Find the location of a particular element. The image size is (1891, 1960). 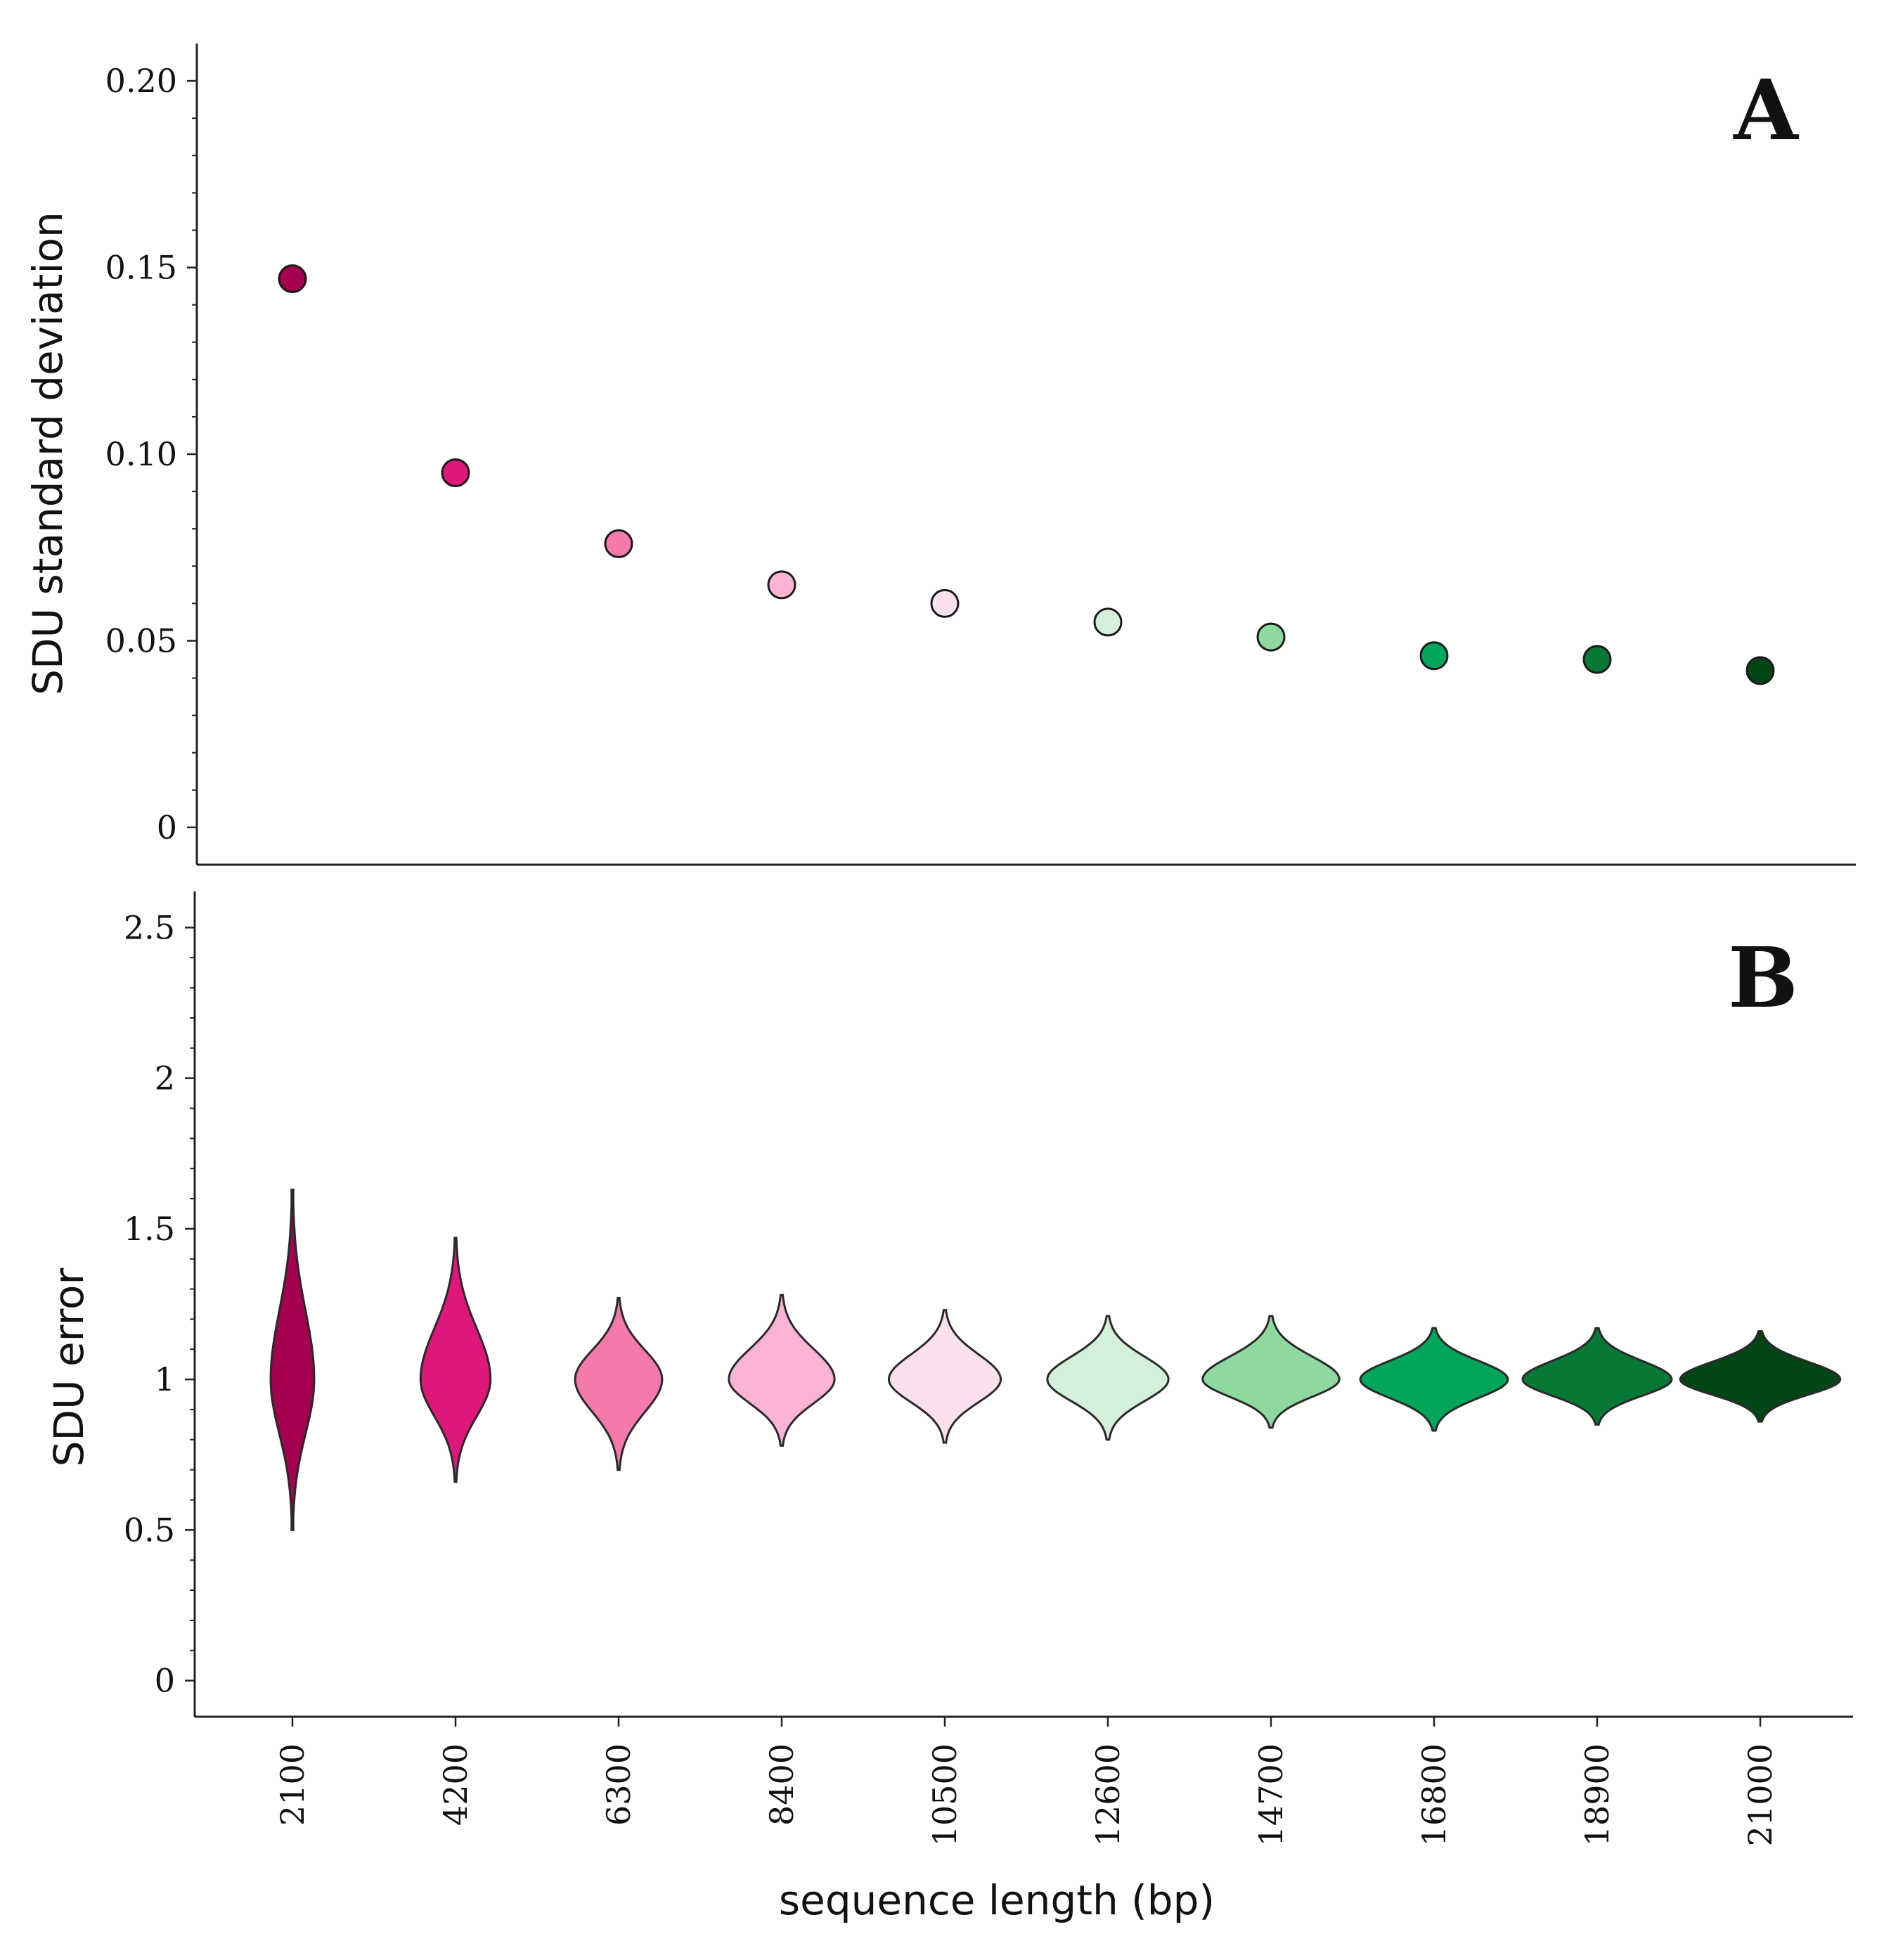

panel-a-label: A is located at coordinates (1766, 110).